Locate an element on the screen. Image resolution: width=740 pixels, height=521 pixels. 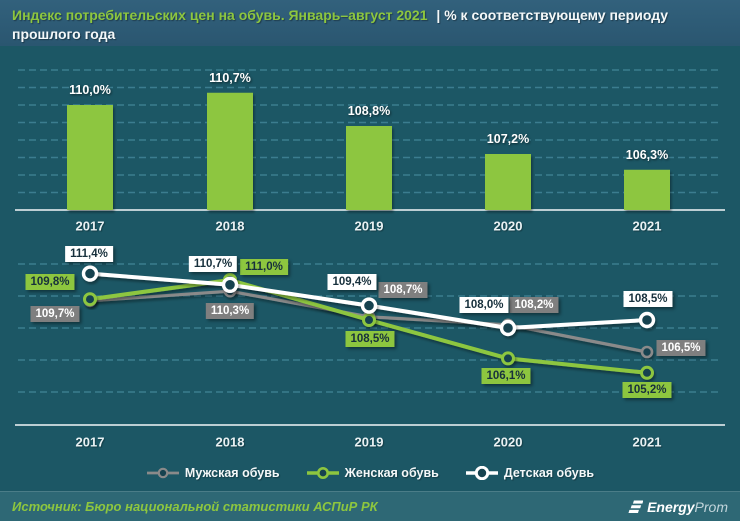
kids-shoes-label-2017: 111,4% is located at coordinates (89, 253).